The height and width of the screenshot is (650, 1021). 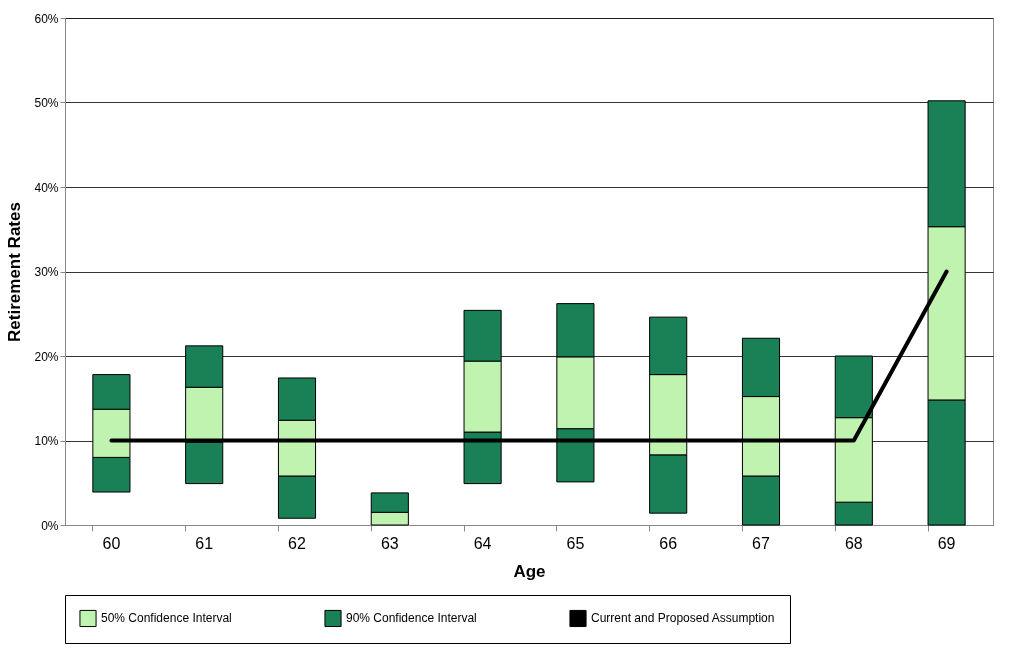 What do you see at coordinates (853, 543) in the screenshot?
I see `x-tick-label: 68` at bounding box center [853, 543].